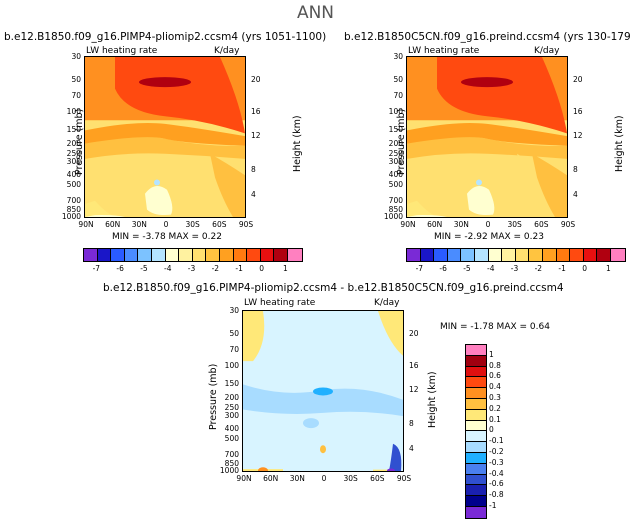 The image size is (631, 519). Describe the element at coordinates (395, 457) in the screenshot. I see `patch-blue-right` at that location.